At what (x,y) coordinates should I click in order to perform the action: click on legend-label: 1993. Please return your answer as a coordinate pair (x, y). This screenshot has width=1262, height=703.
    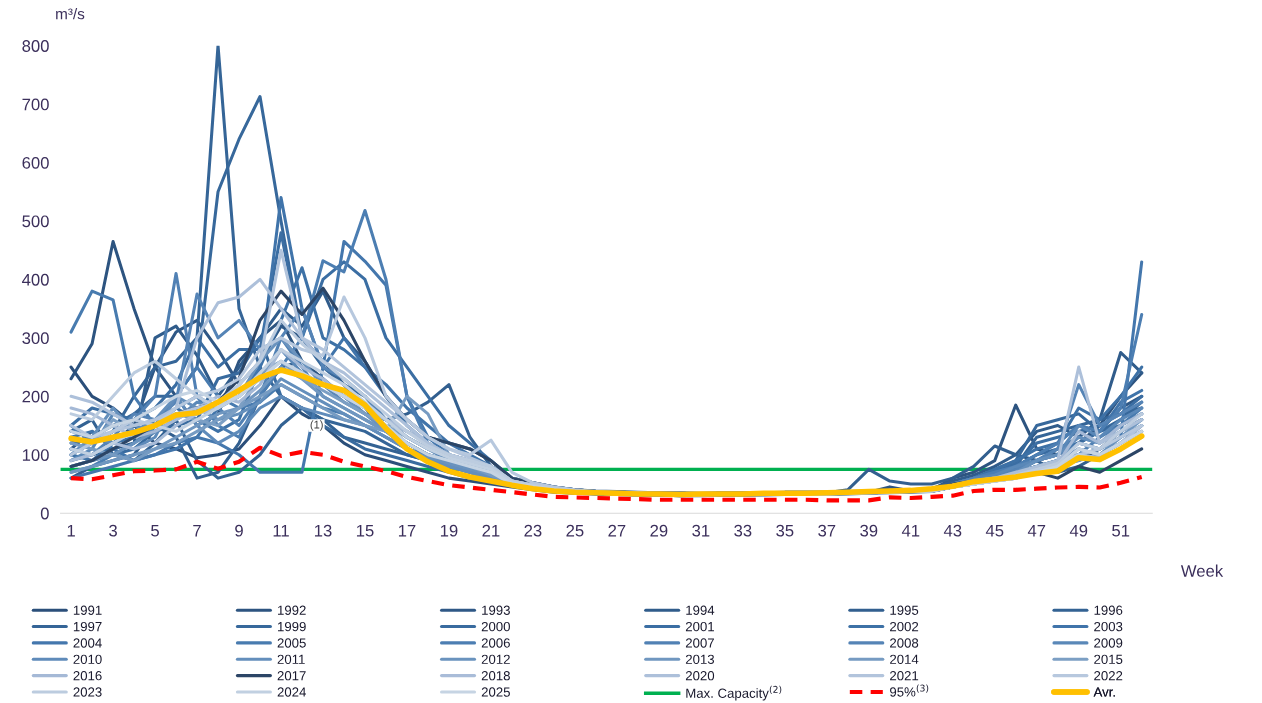
    Looking at the image, I should click on (496, 610).